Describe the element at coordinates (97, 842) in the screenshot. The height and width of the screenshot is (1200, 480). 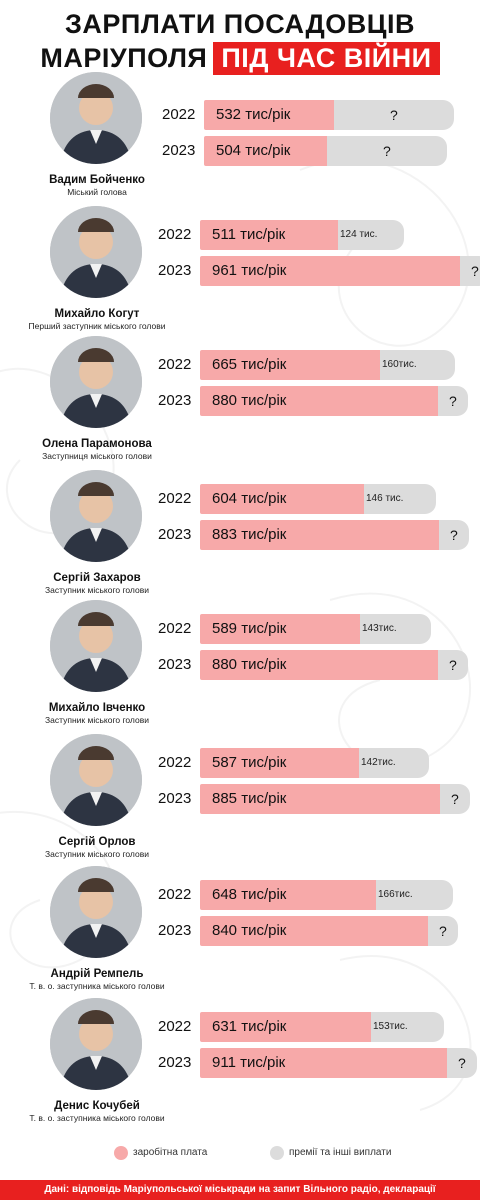
I see `person-name: Сергій Орлов` at that location.